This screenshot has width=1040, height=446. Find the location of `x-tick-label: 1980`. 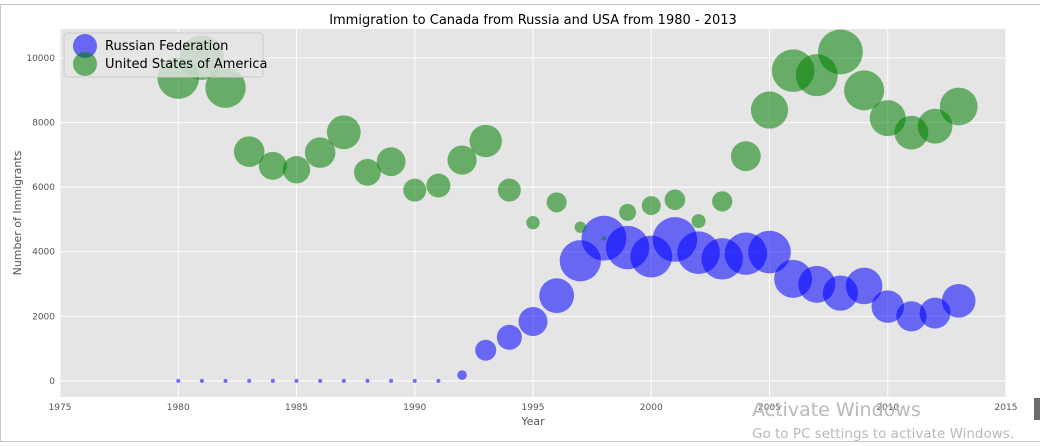

x-tick-label: 1980 is located at coordinates (178, 408).